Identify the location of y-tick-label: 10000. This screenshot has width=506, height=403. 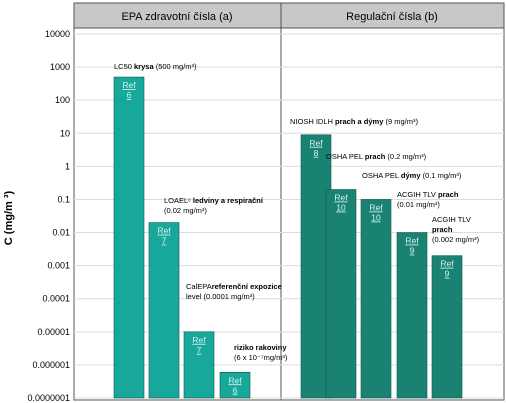
(57, 34).